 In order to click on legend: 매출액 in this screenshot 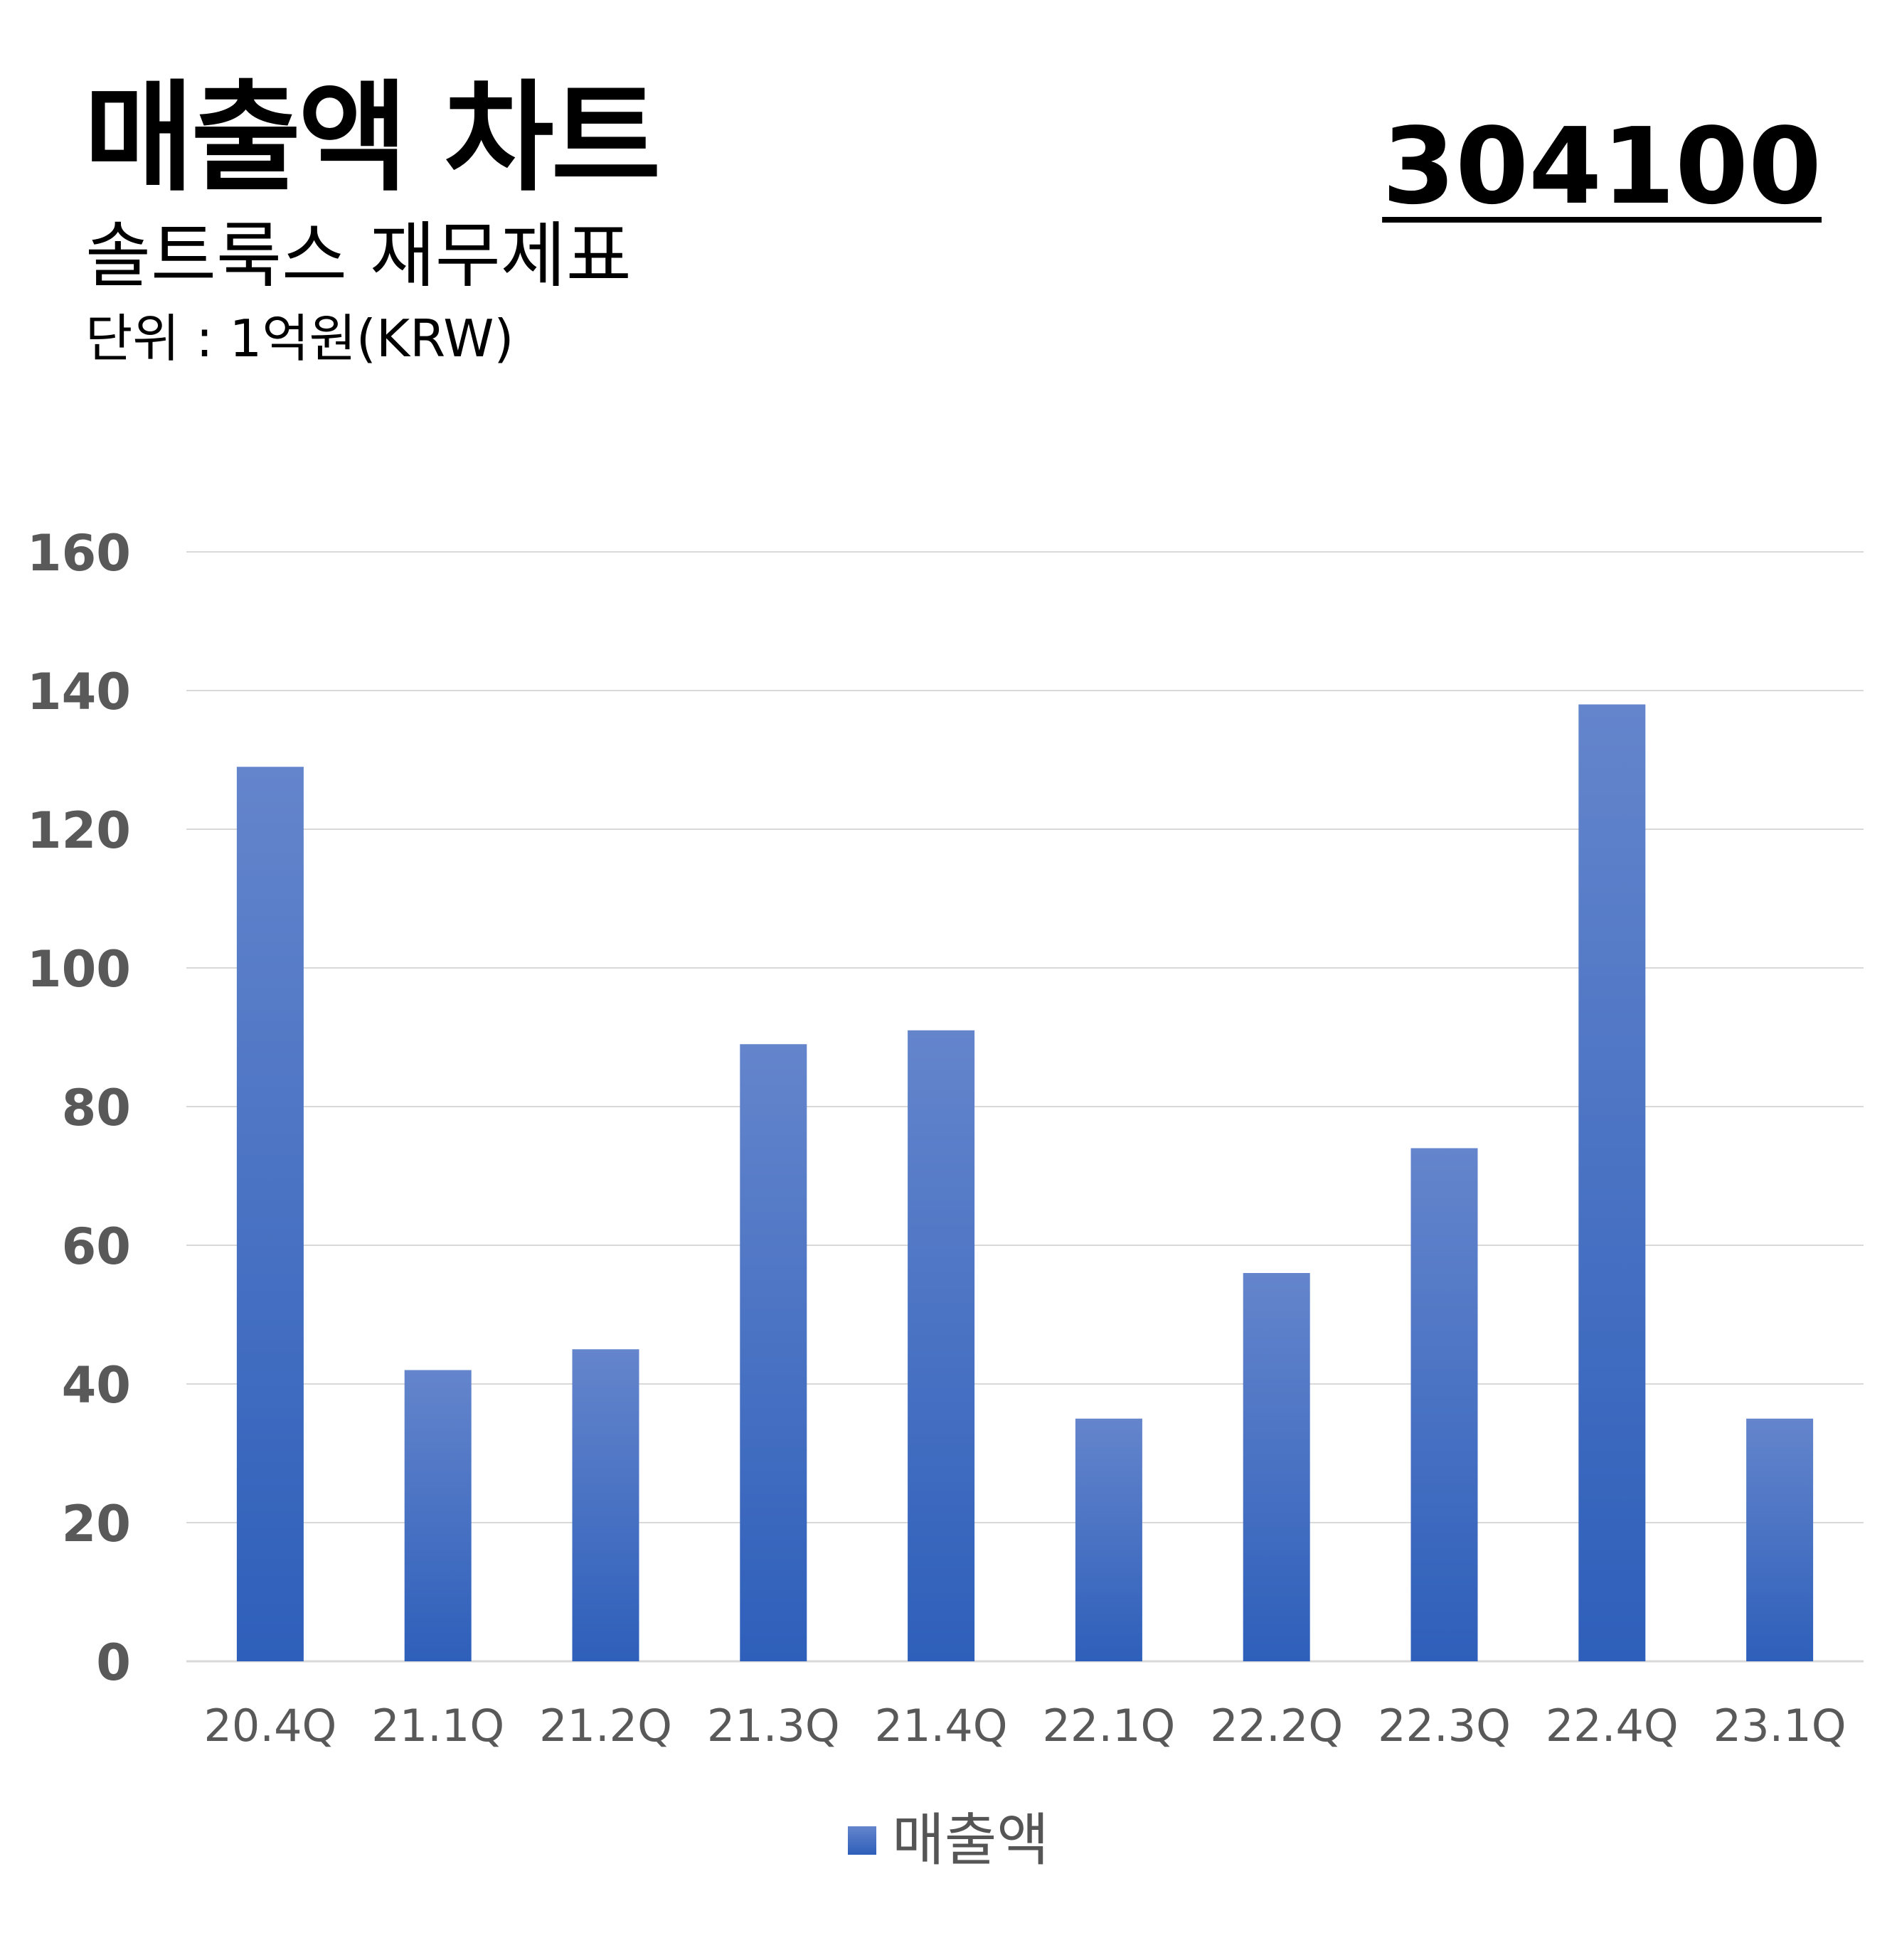, I will do `click(948, 1840)`.